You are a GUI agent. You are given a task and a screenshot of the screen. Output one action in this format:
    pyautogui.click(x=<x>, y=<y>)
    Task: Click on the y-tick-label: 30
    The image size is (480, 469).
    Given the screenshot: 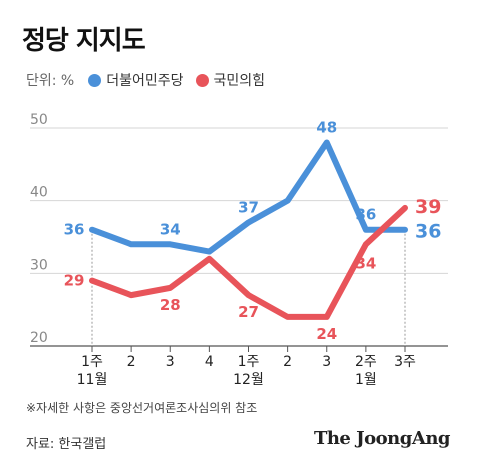 What is the action you would take?
    pyautogui.click(x=39, y=265)
    